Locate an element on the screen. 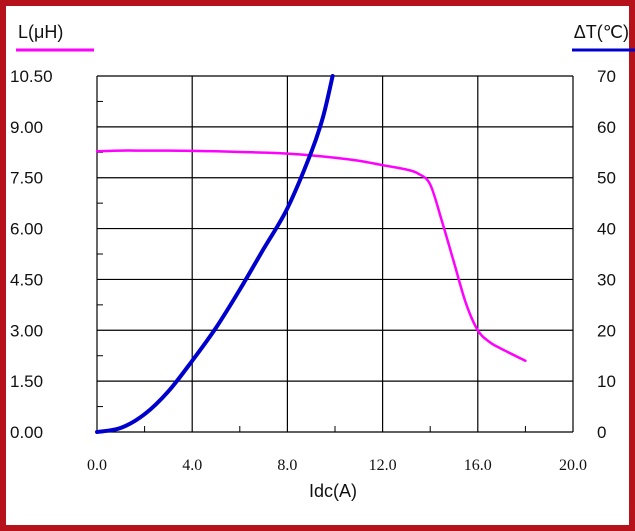 This screenshot has height=531, width=635. right-tick-label: 10 is located at coordinates (606, 381).